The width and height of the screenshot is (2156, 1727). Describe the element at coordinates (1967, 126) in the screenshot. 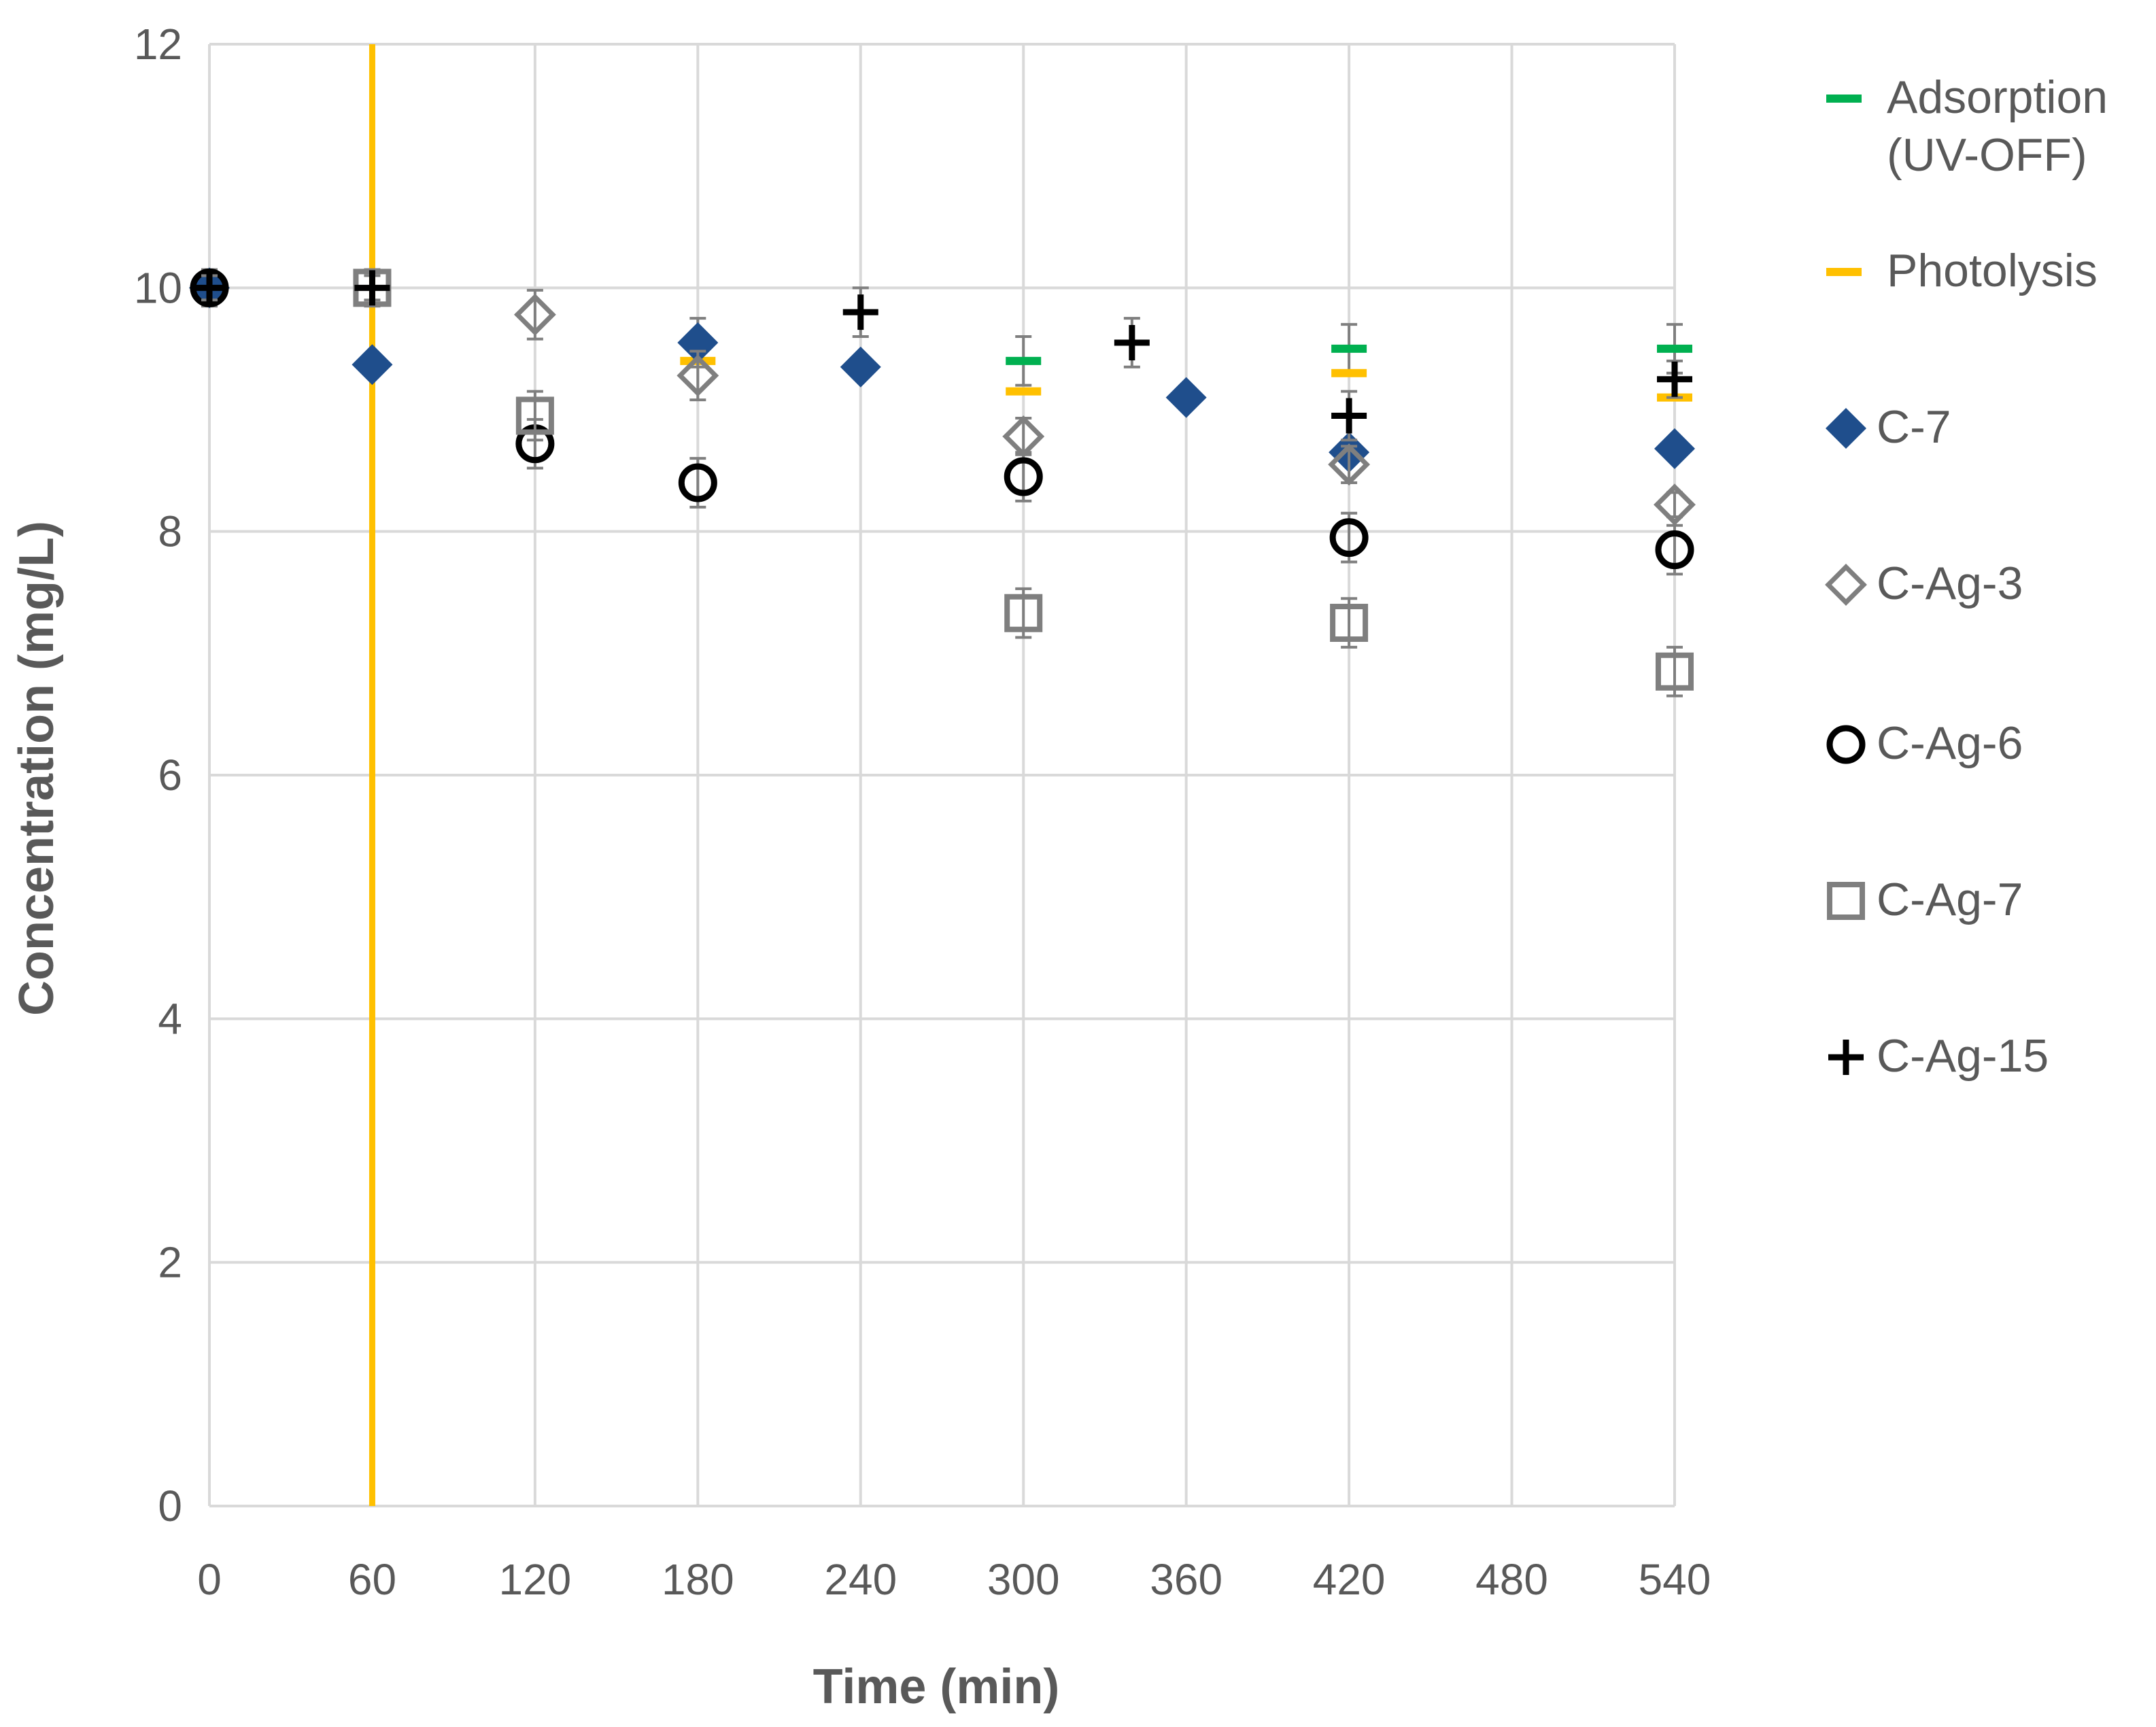

I see `legend-item: Adsorption (UV-OFF)` at that location.